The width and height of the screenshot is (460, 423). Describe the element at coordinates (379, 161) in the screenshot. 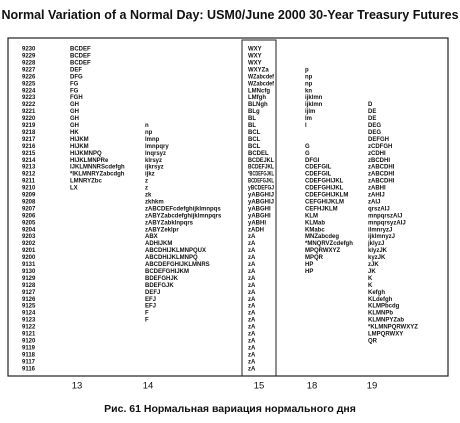

I see `tpo-row: zBCDHI` at that location.